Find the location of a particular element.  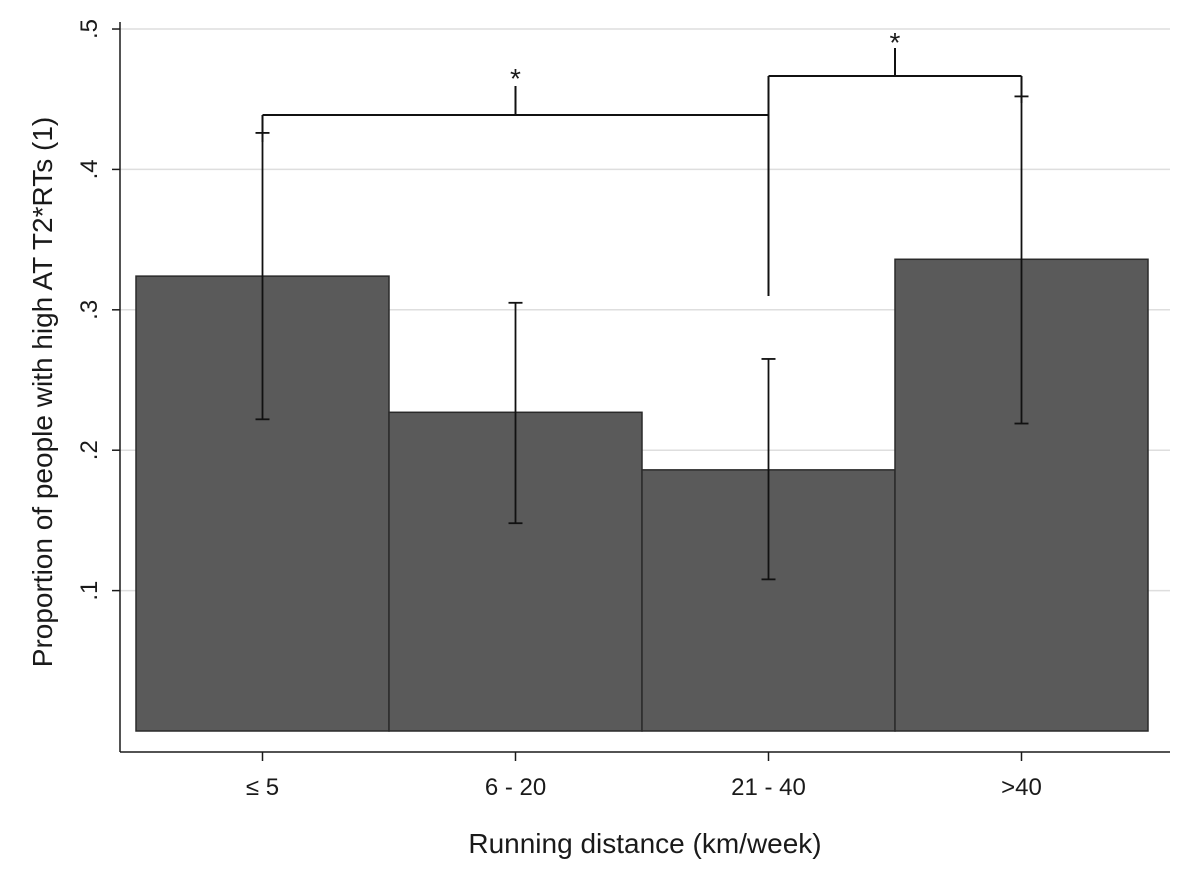

x-tick-label: >40 is located at coordinates (1021, 787).